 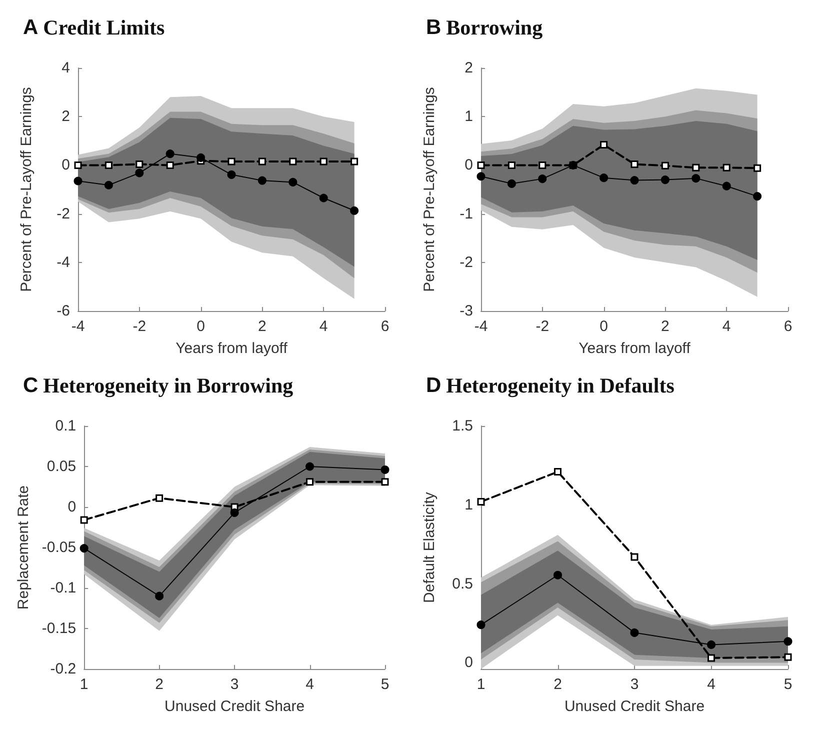 What do you see at coordinates (485, 28) in the screenshot?
I see `chart-title: B Borrowing` at bounding box center [485, 28].